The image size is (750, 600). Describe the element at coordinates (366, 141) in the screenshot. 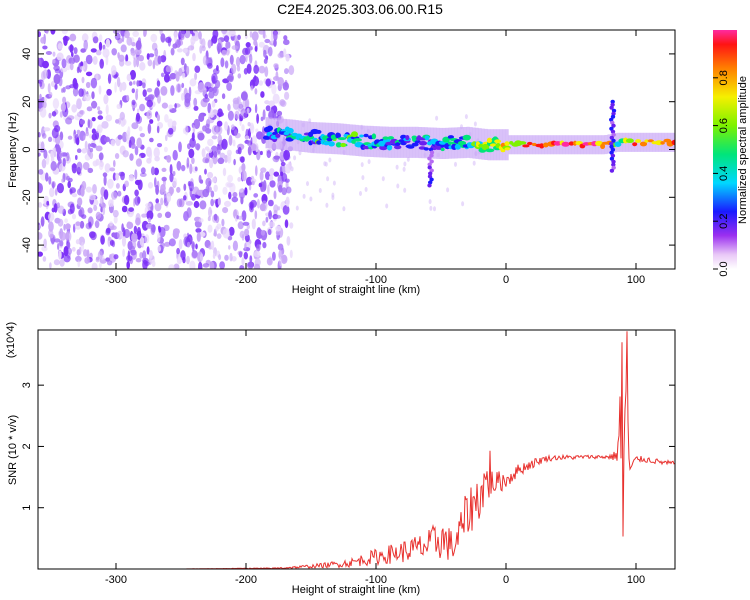

I see `ridge-halo-segment` at that location.